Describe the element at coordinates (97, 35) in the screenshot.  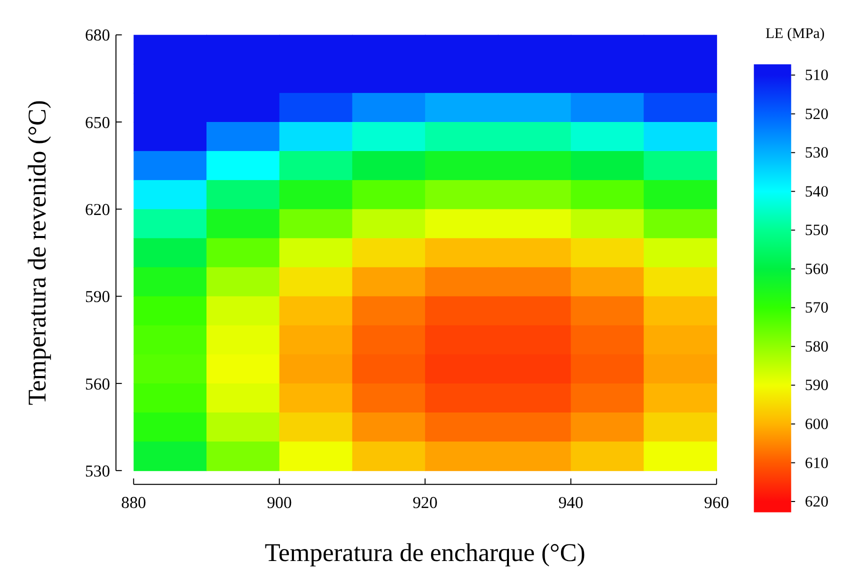
I see `y-tick-label: 680` at that location.